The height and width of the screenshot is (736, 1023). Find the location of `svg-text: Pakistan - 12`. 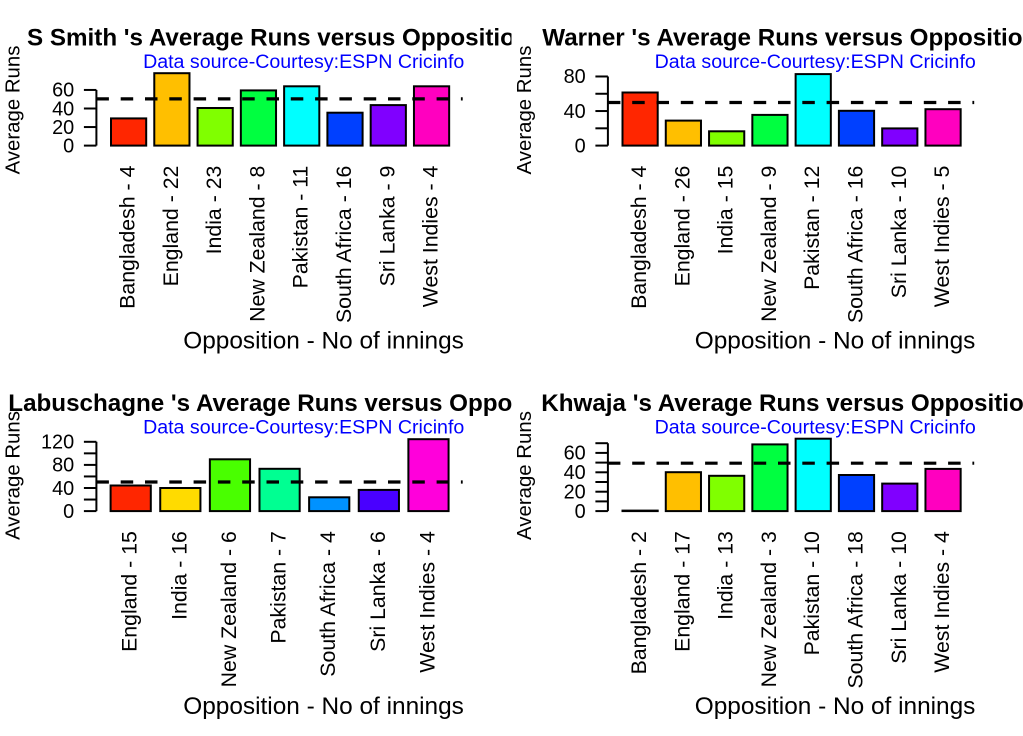

svg-text: Pakistan - 12 is located at coordinates (812, 228).